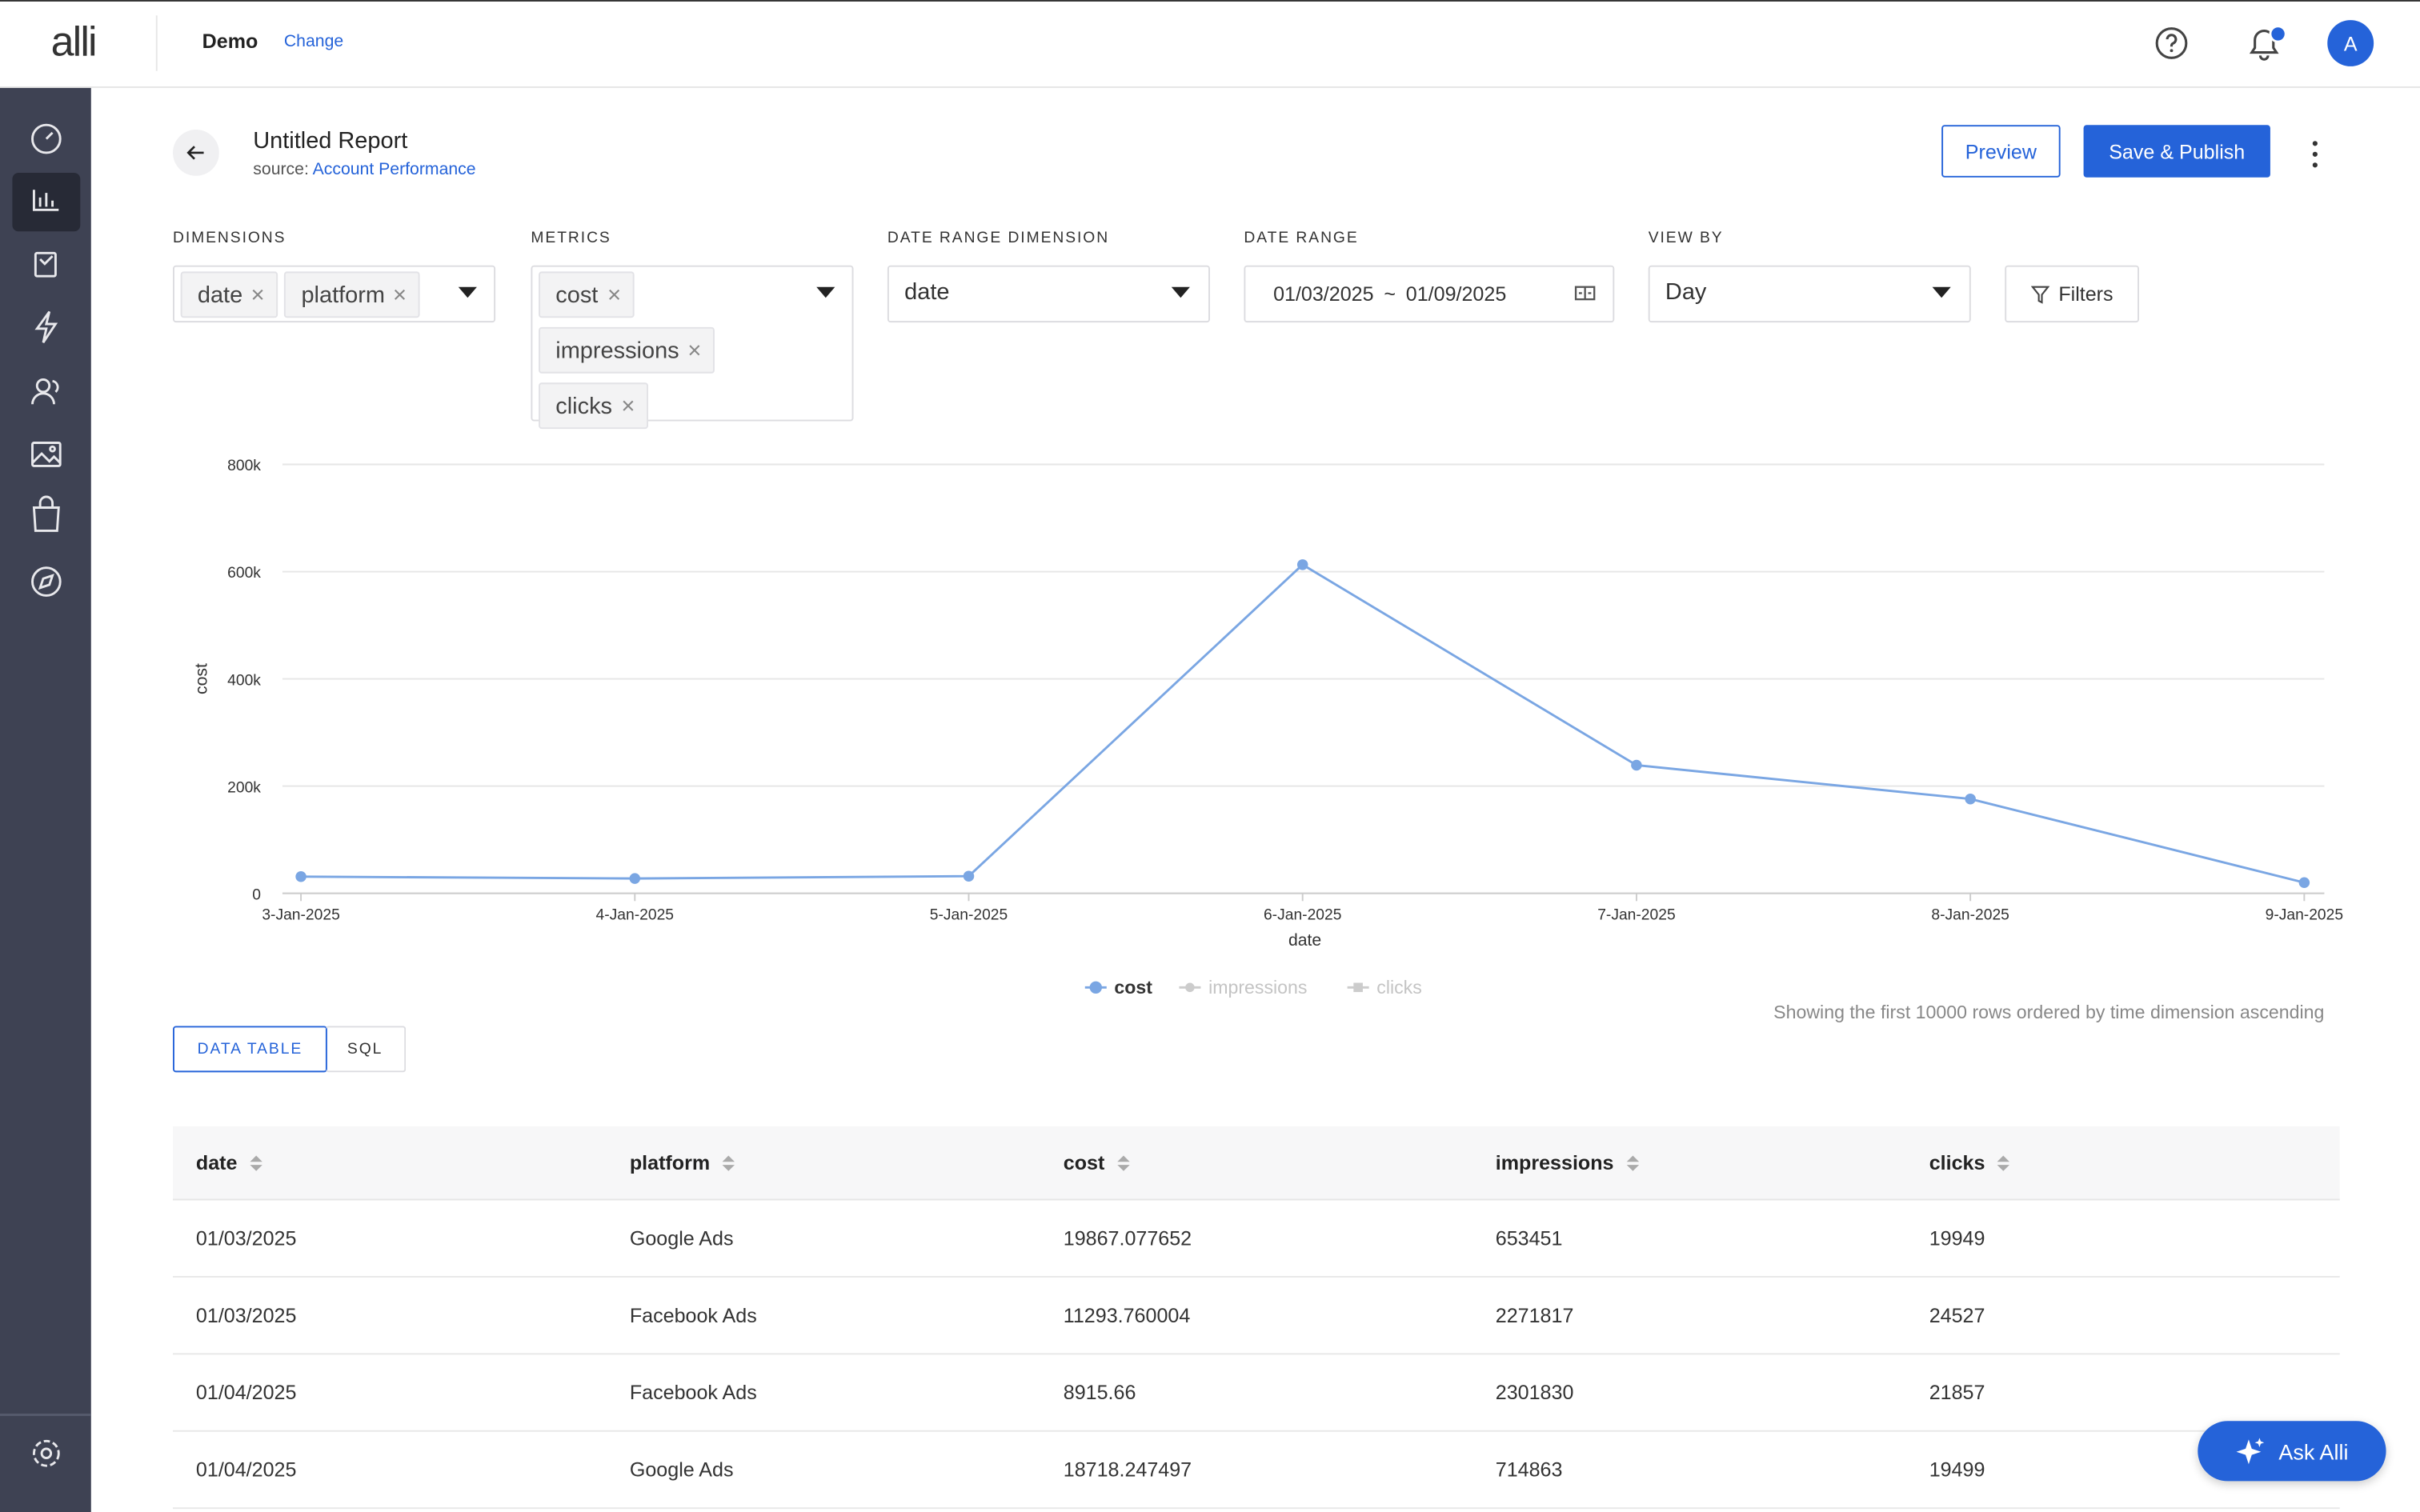  I want to click on column-header: cost, so click(1096, 1162).